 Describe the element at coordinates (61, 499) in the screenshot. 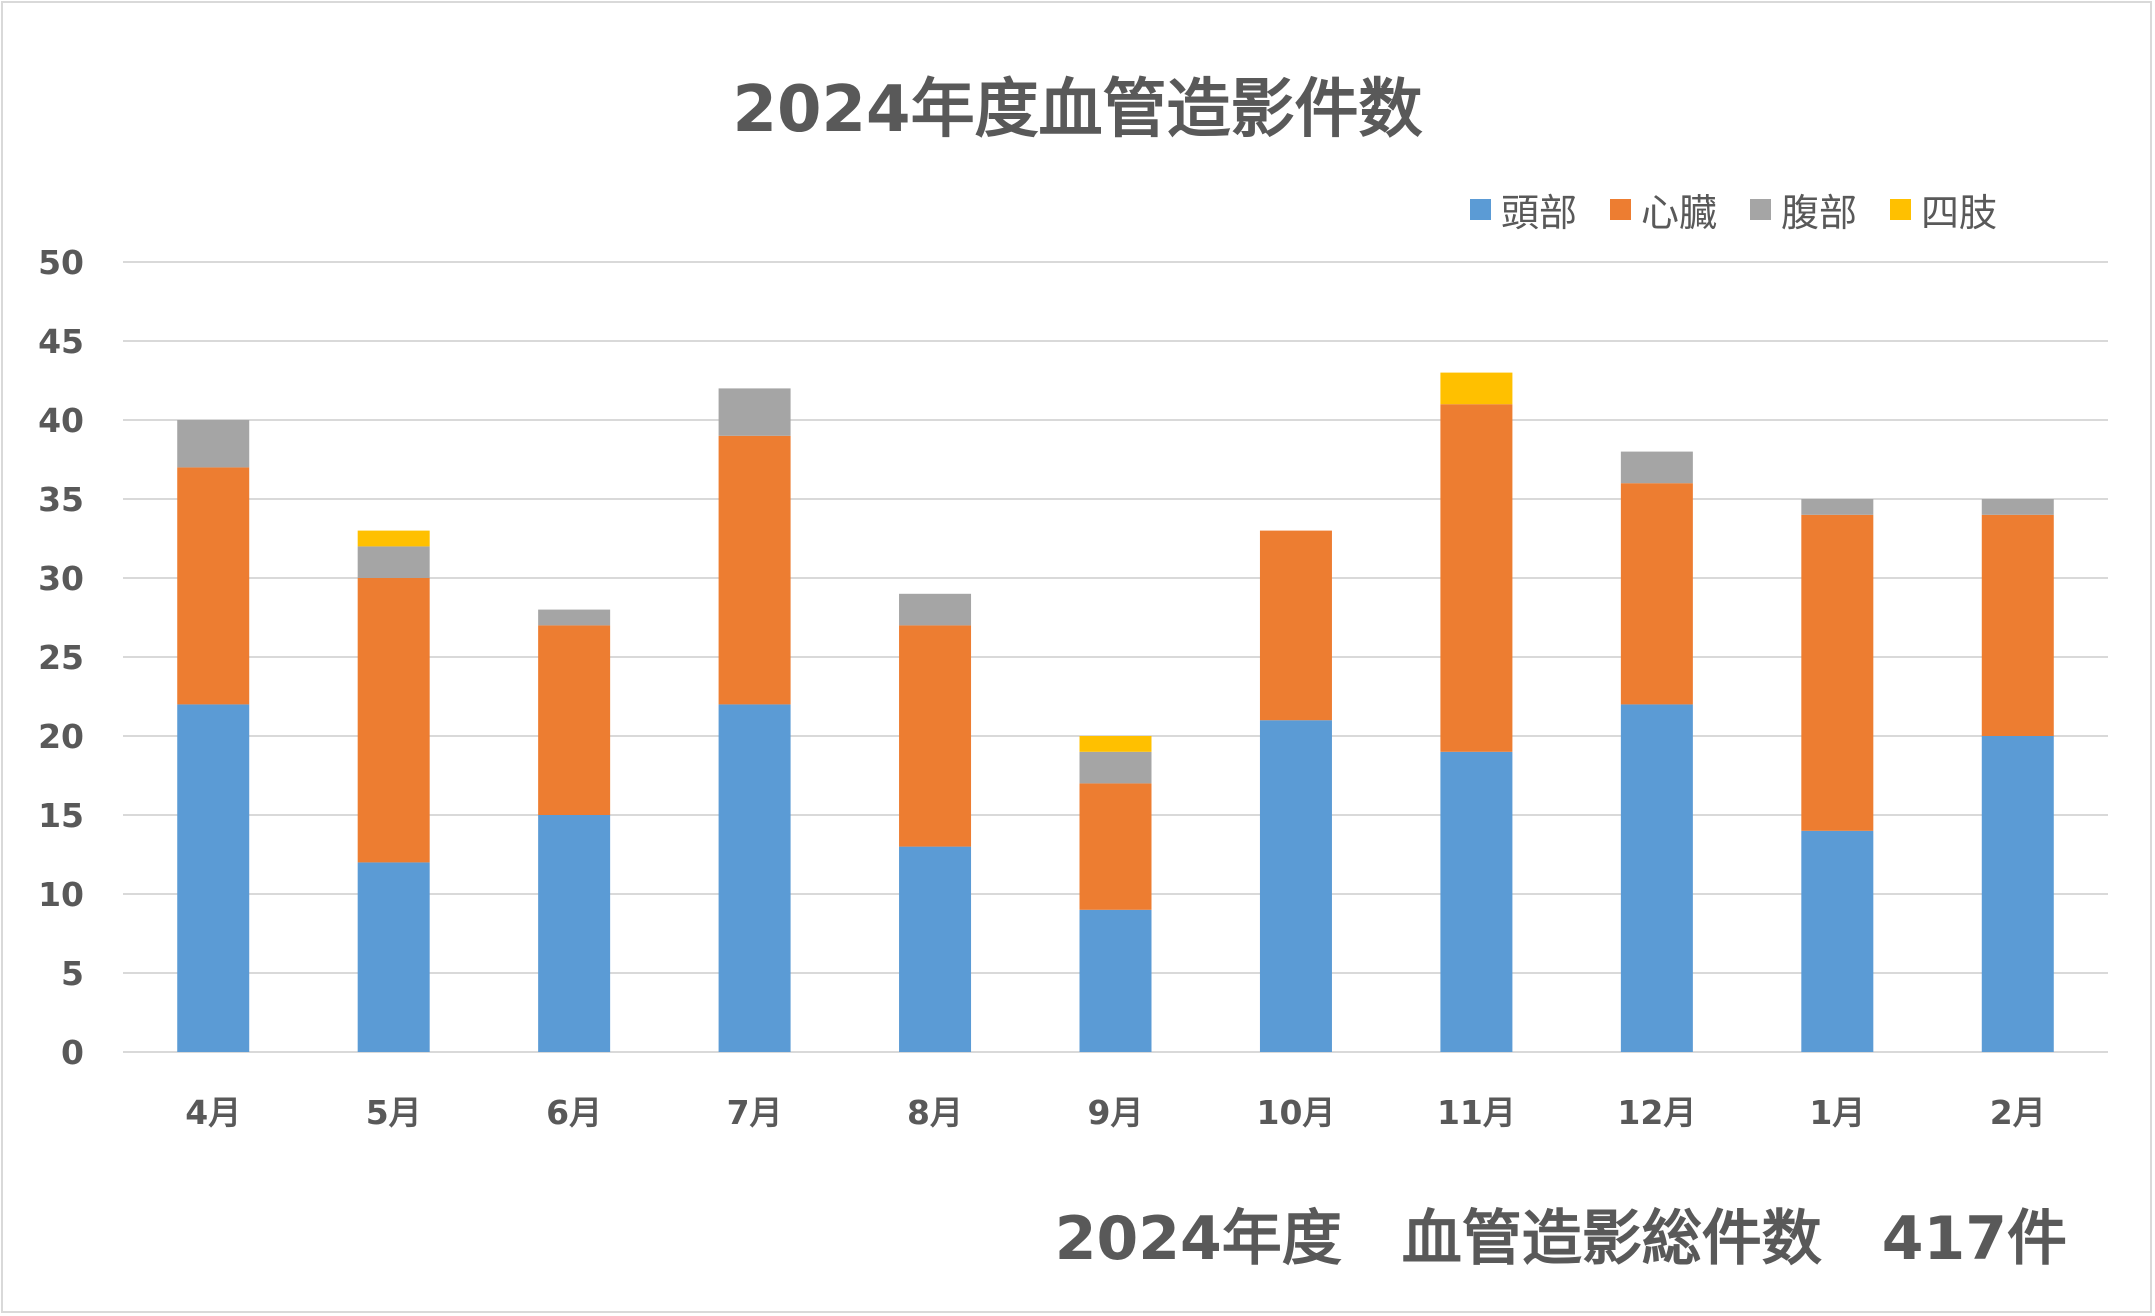

I see `y-tick-label: 35` at that location.